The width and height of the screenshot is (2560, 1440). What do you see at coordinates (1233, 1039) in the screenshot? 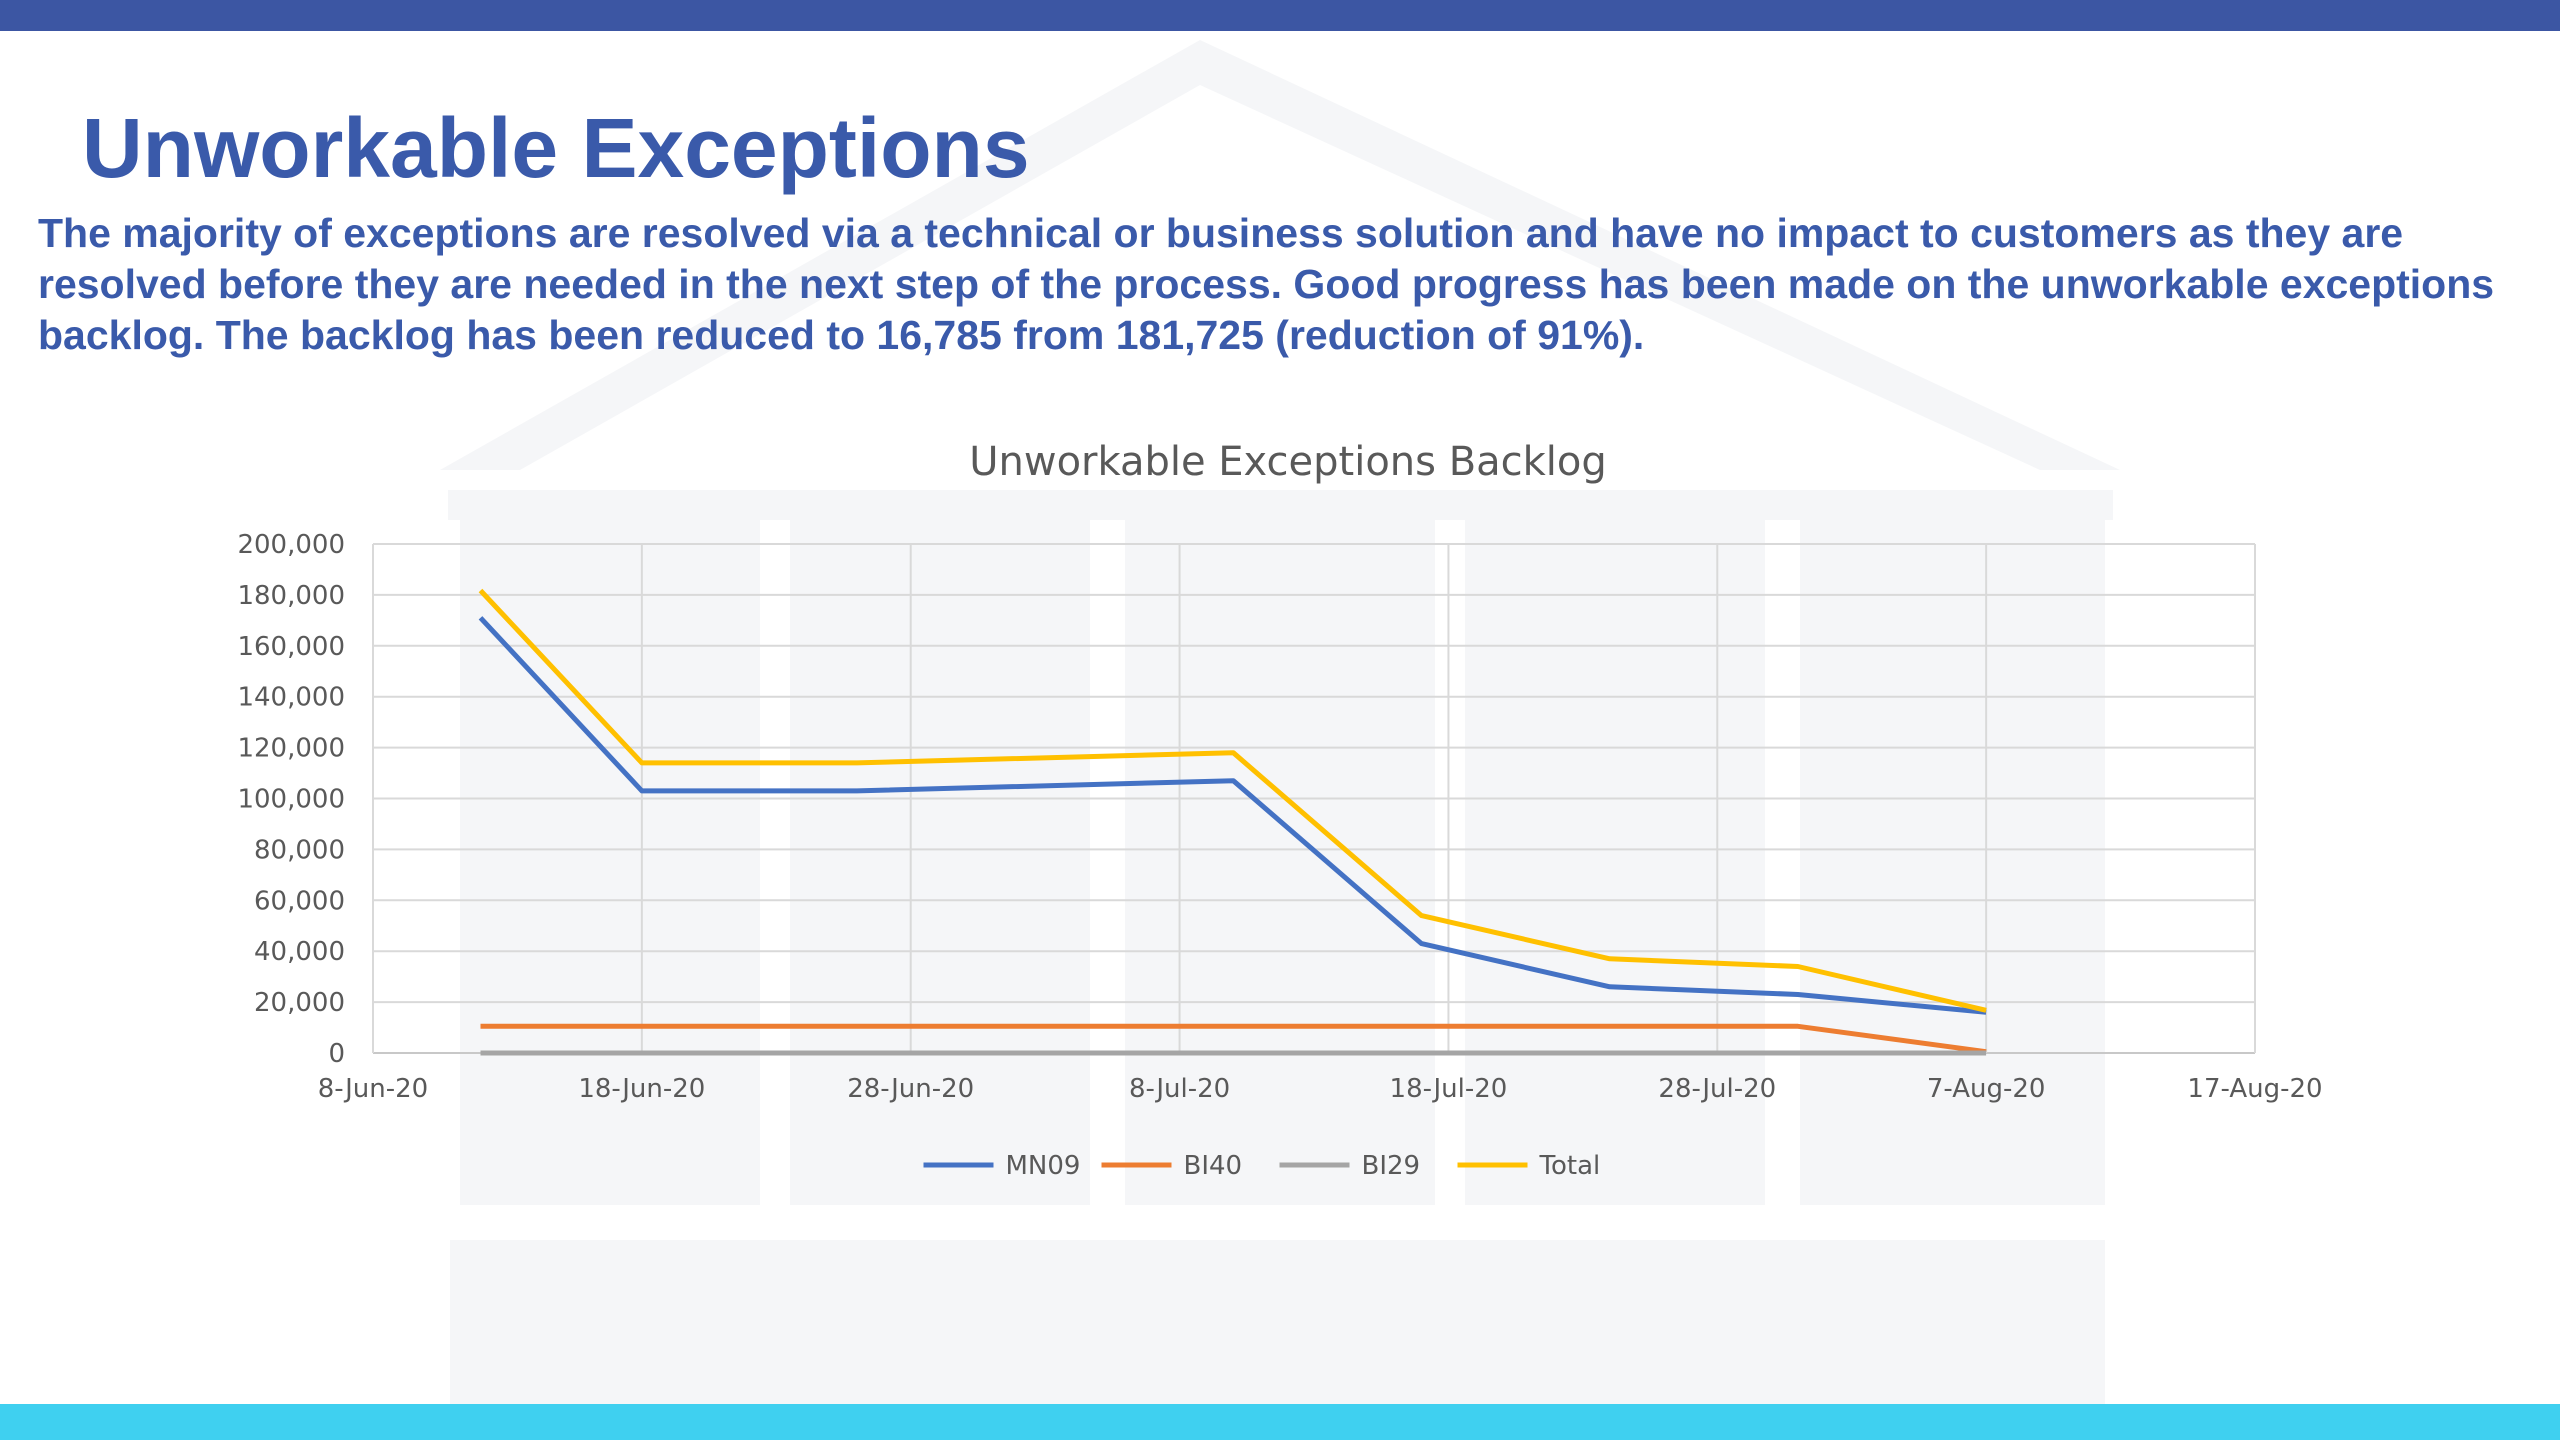
I see `series-line-bi40` at bounding box center [1233, 1039].